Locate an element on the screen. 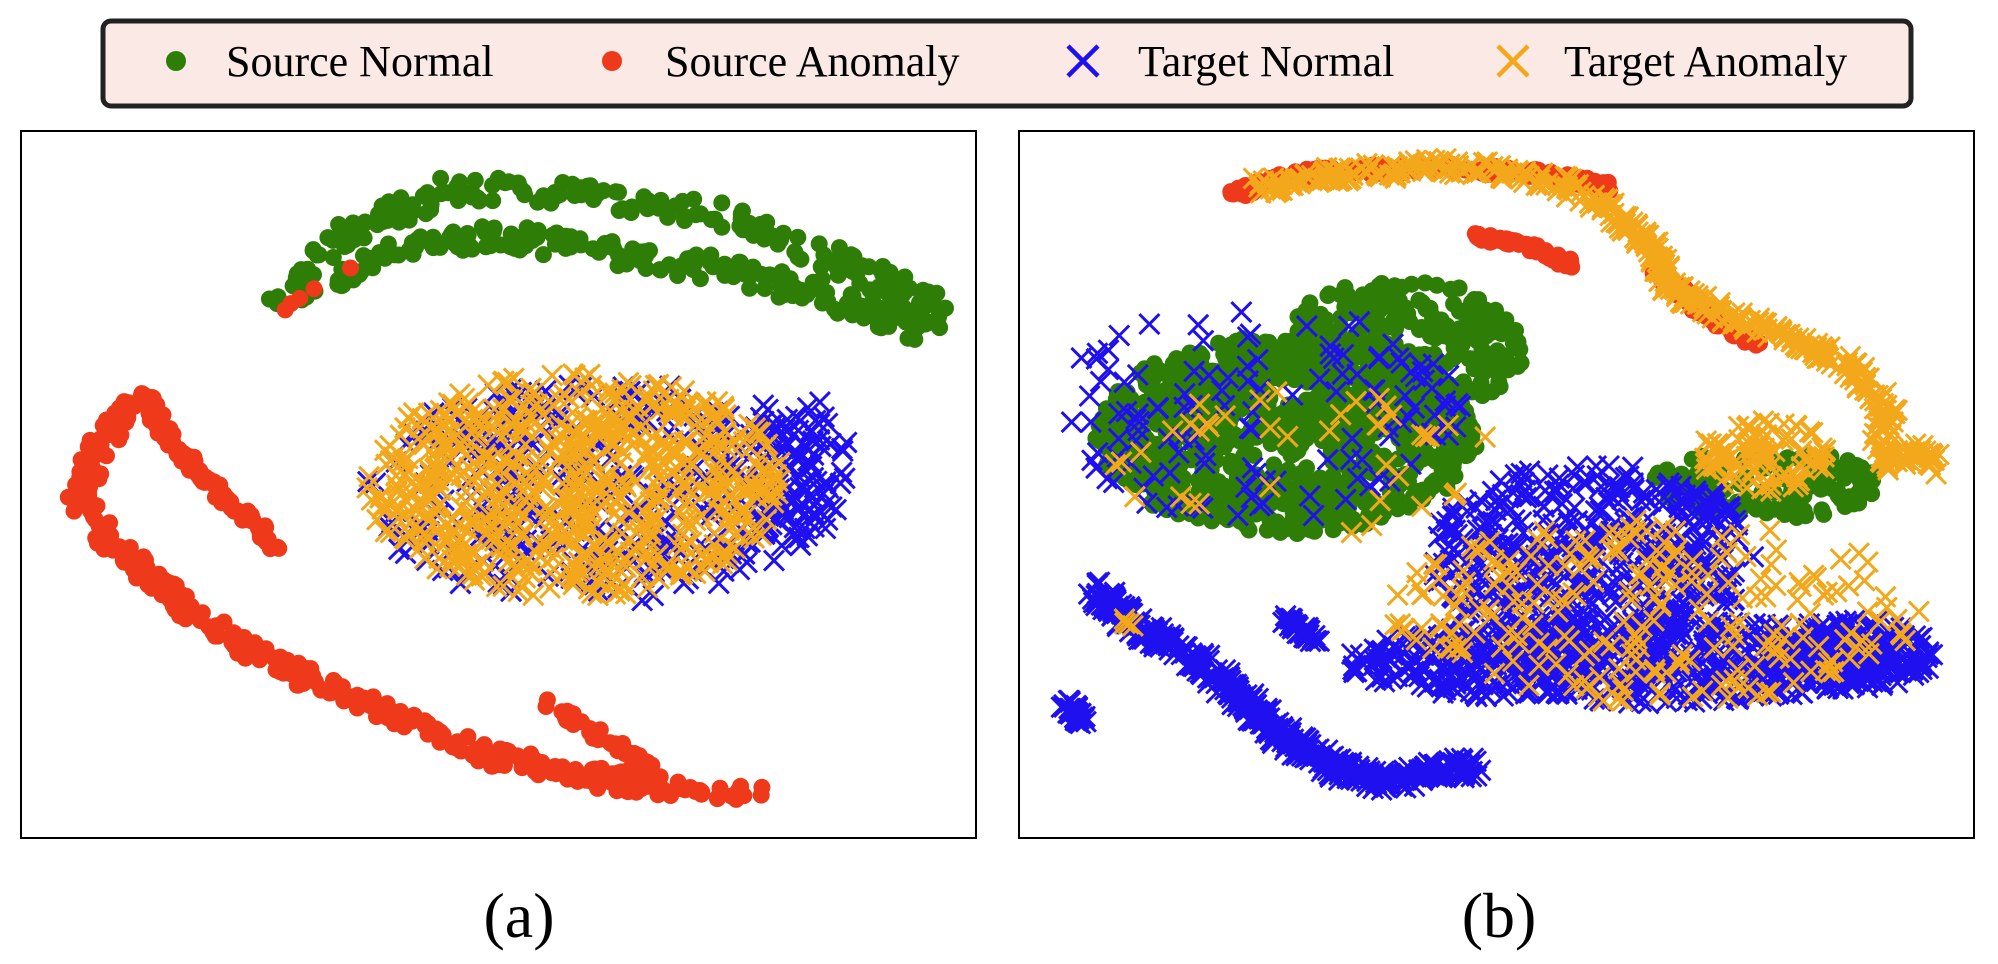  legend-marker-target-anomaly is located at coordinates (1513, 61).